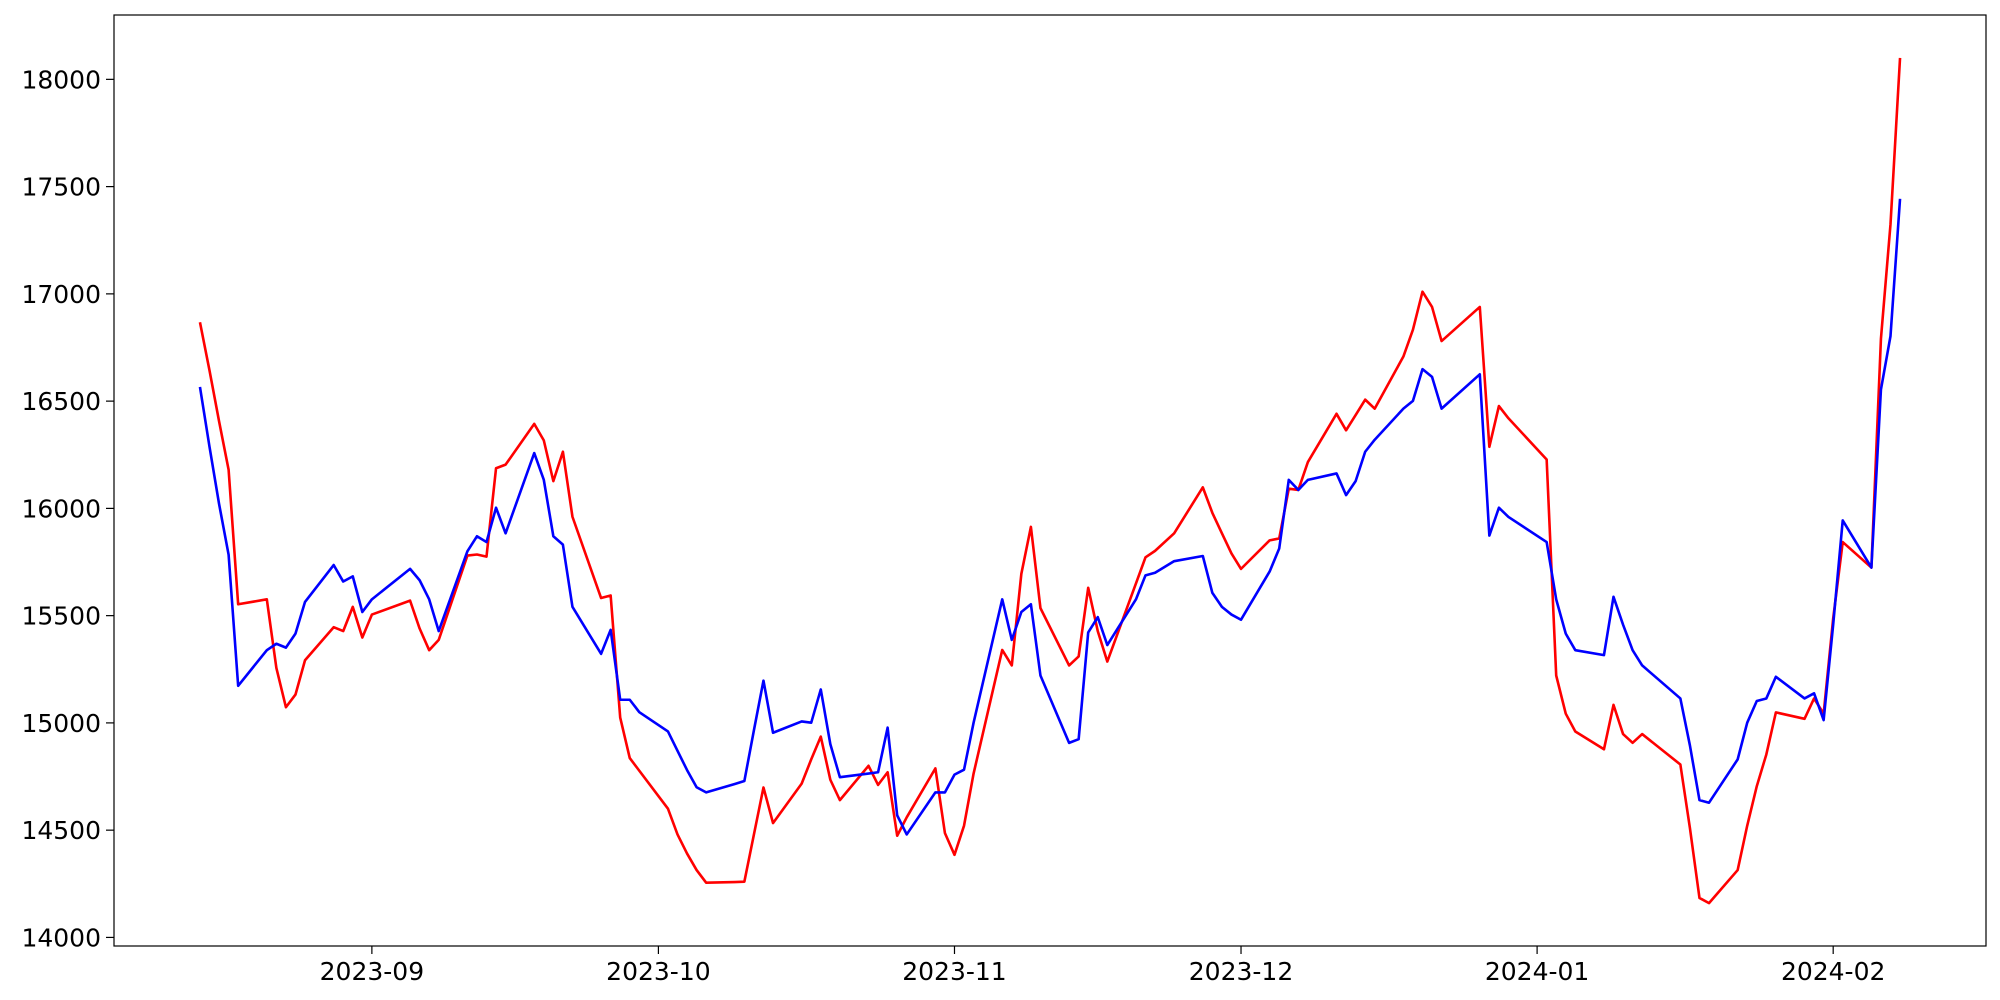  Describe the element at coordinates (61, 79) in the screenshot. I see `y-tick-label: 18000` at that location.